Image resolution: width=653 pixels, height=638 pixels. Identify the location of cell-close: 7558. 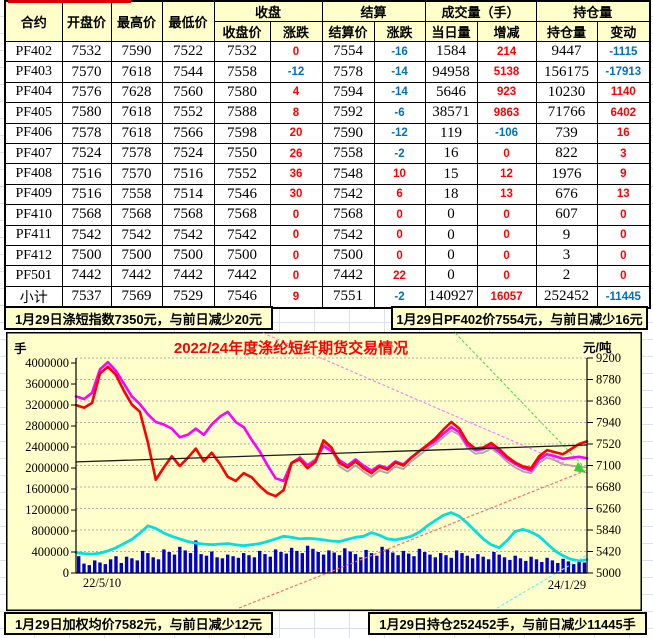
(242, 72).